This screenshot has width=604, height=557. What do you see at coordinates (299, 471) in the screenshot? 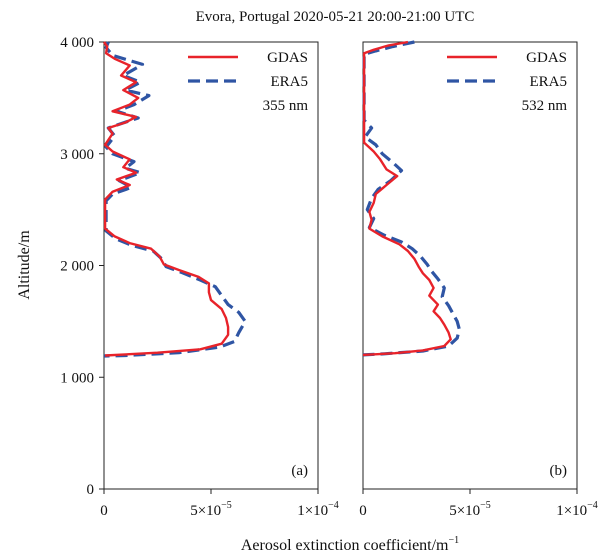
I see `panel-tag: (a)` at bounding box center [299, 471].